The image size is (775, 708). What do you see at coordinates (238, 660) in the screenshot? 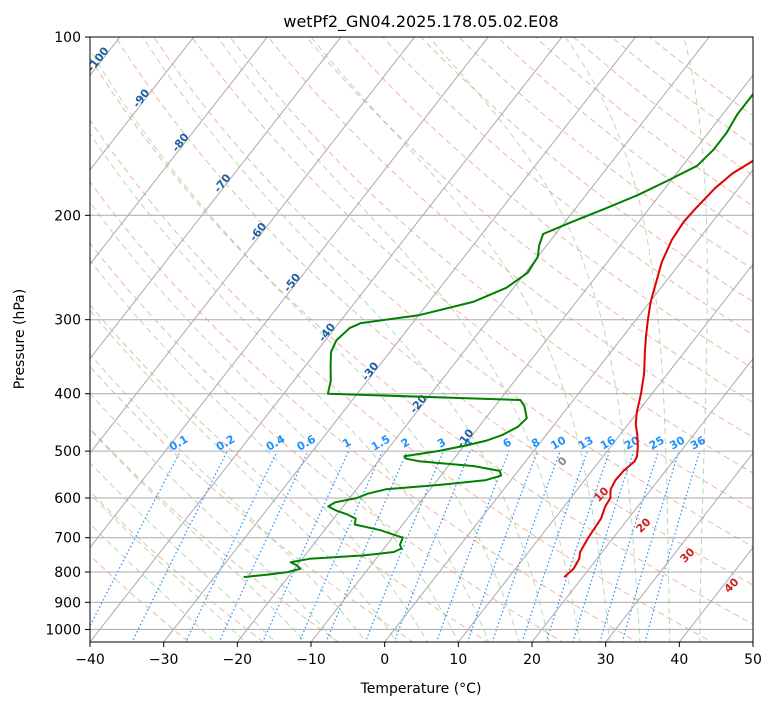
I see `x-tick-label: −20` at bounding box center [238, 660].